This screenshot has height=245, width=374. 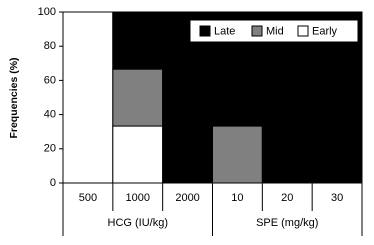 What do you see at coordinates (337, 198) in the screenshot?
I see `x-tick-label: 30` at bounding box center [337, 198].